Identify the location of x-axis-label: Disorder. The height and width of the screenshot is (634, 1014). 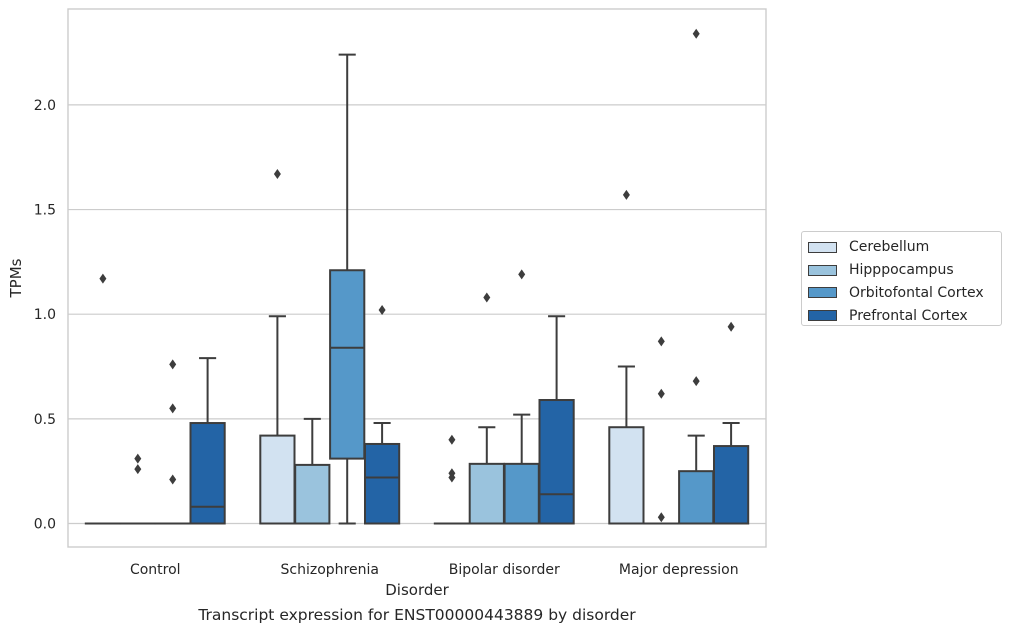
(417, 590).